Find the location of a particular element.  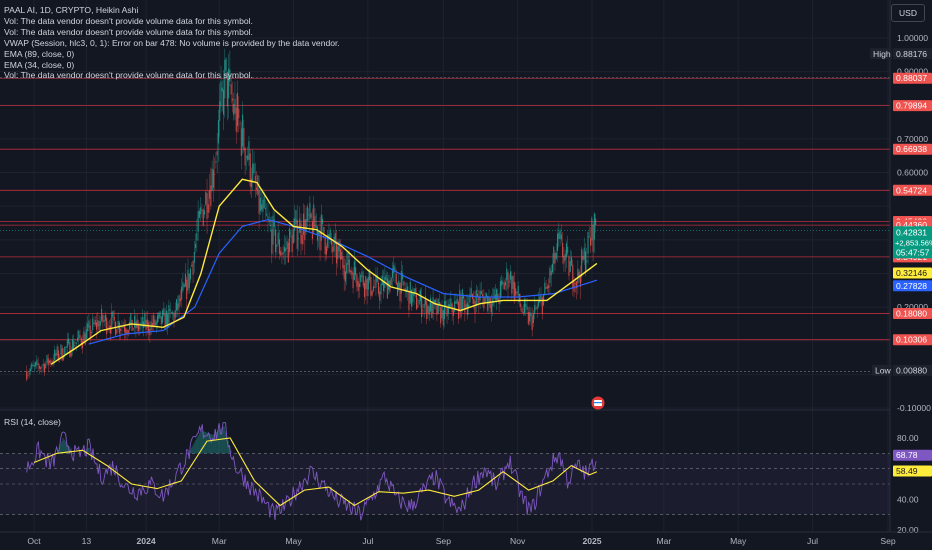

level-price-badge: 0.79894 is located at coordinates (912, 106).